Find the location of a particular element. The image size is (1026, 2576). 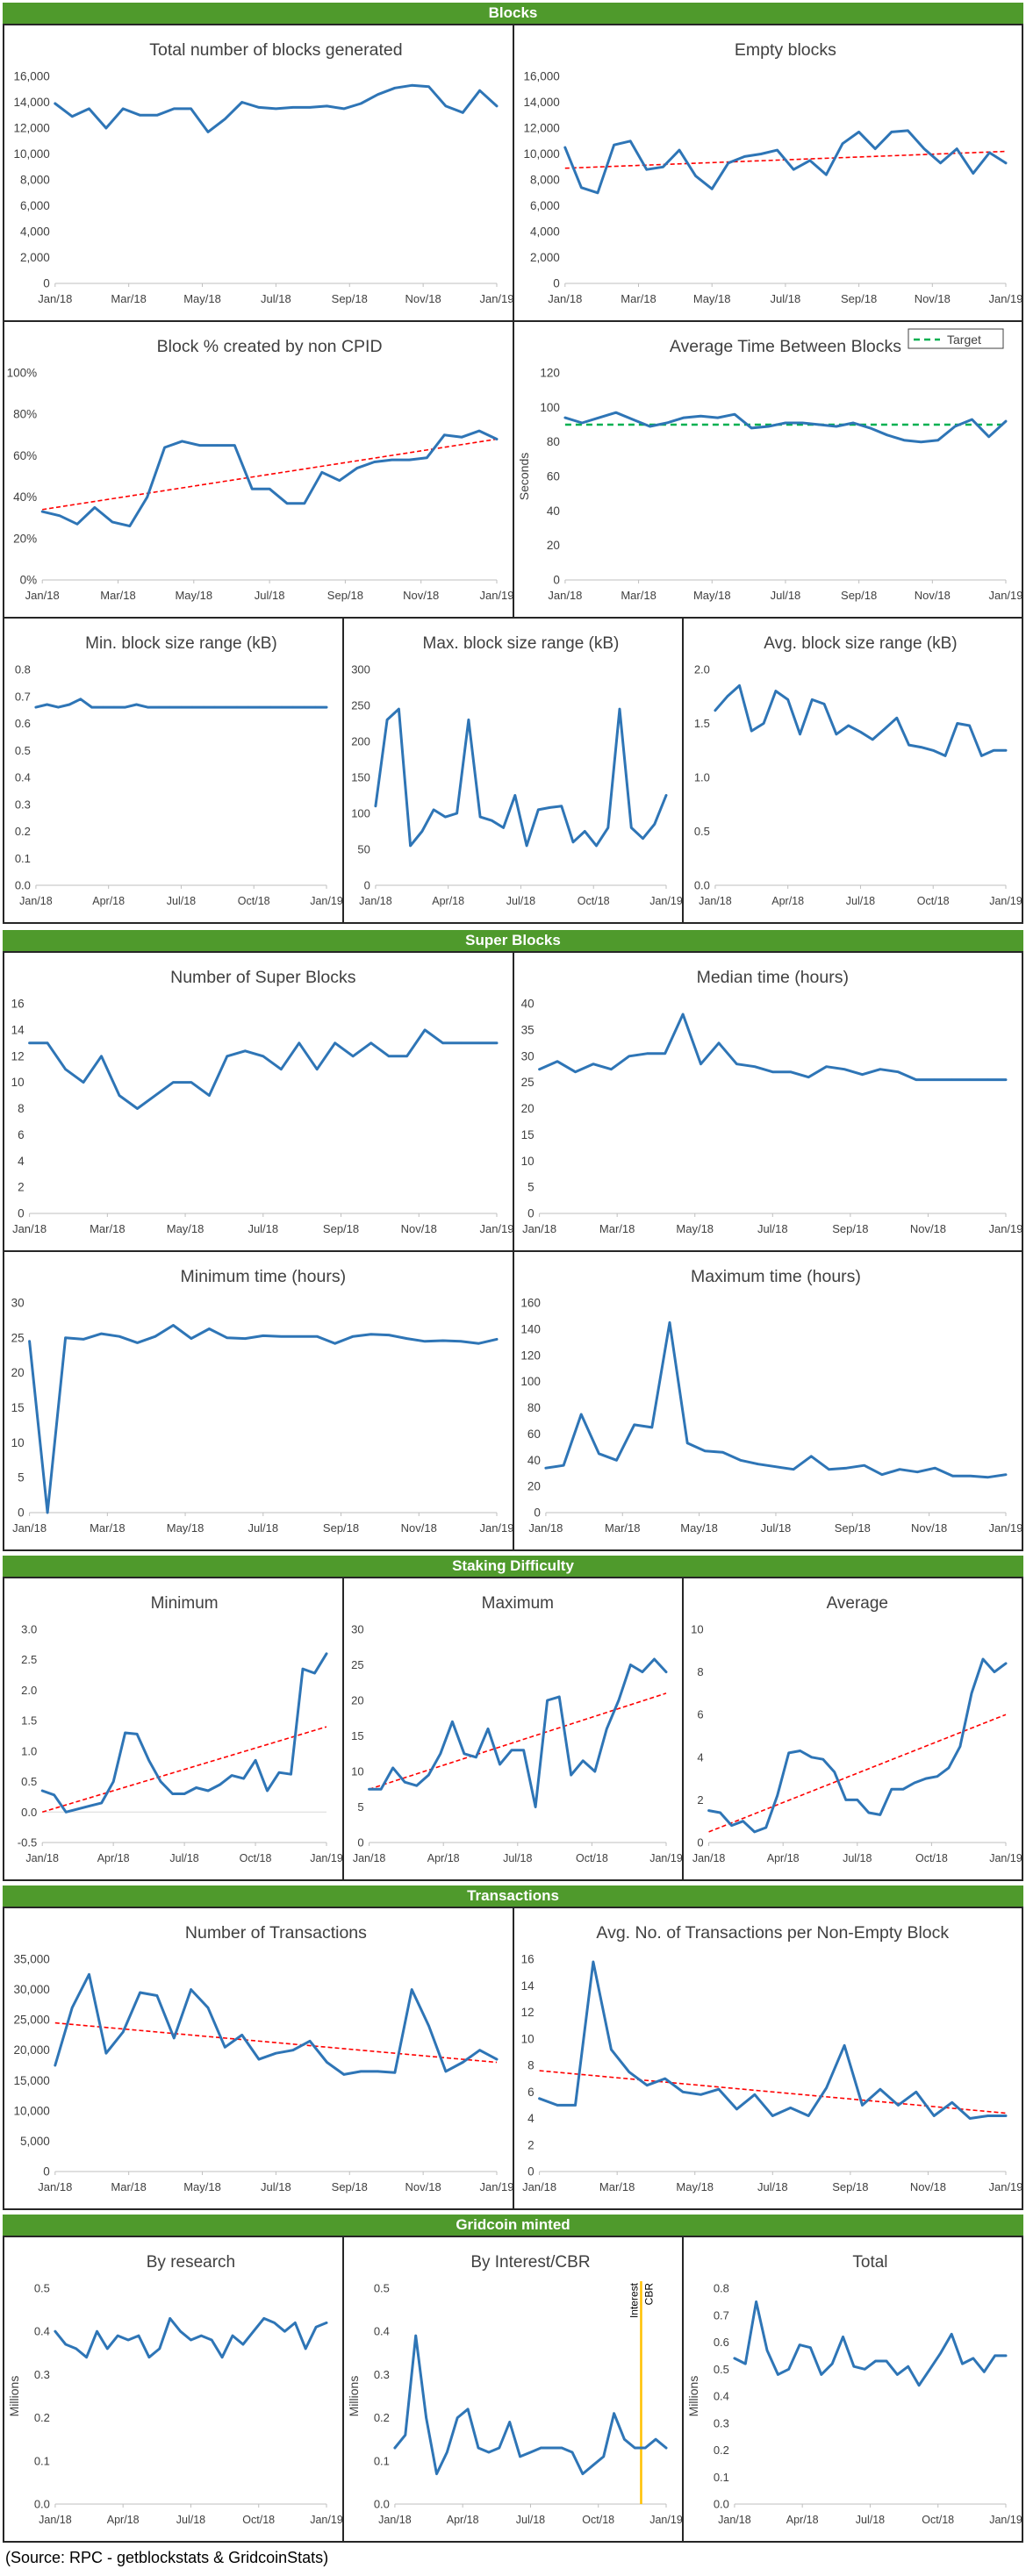

y-tick-label: 6 is located at coordinates (700, 1714).